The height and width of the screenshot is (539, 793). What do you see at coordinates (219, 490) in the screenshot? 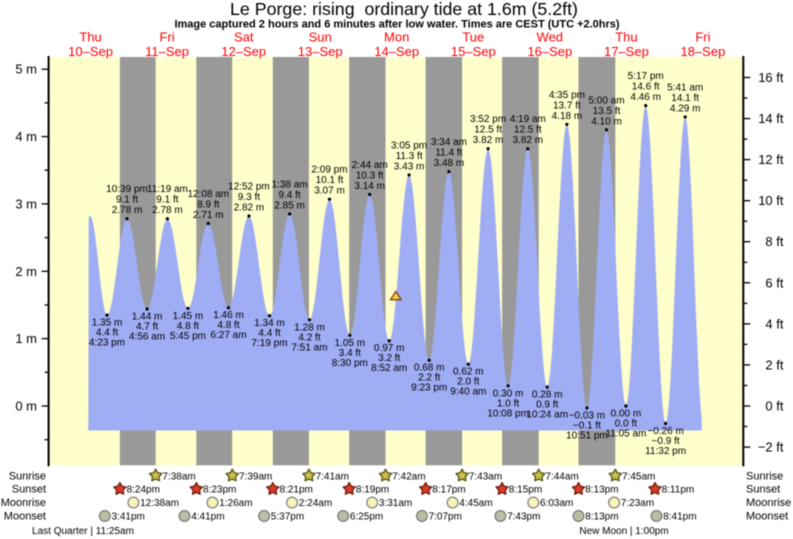
I see `svg-text: 8:23pm` at bounding box center [219, 490].